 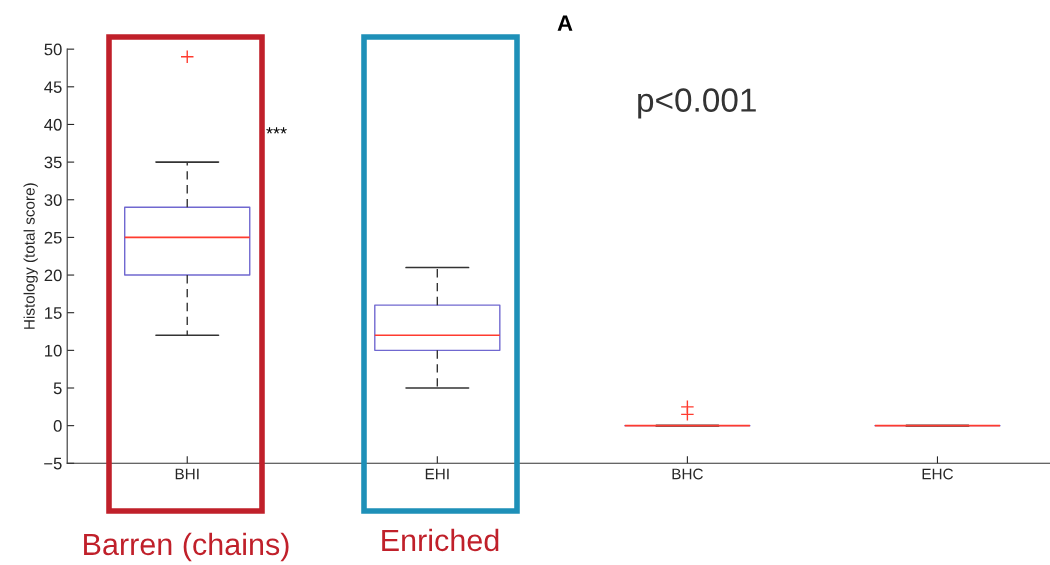 I want to click on text: A, so click(x=565, y=23).